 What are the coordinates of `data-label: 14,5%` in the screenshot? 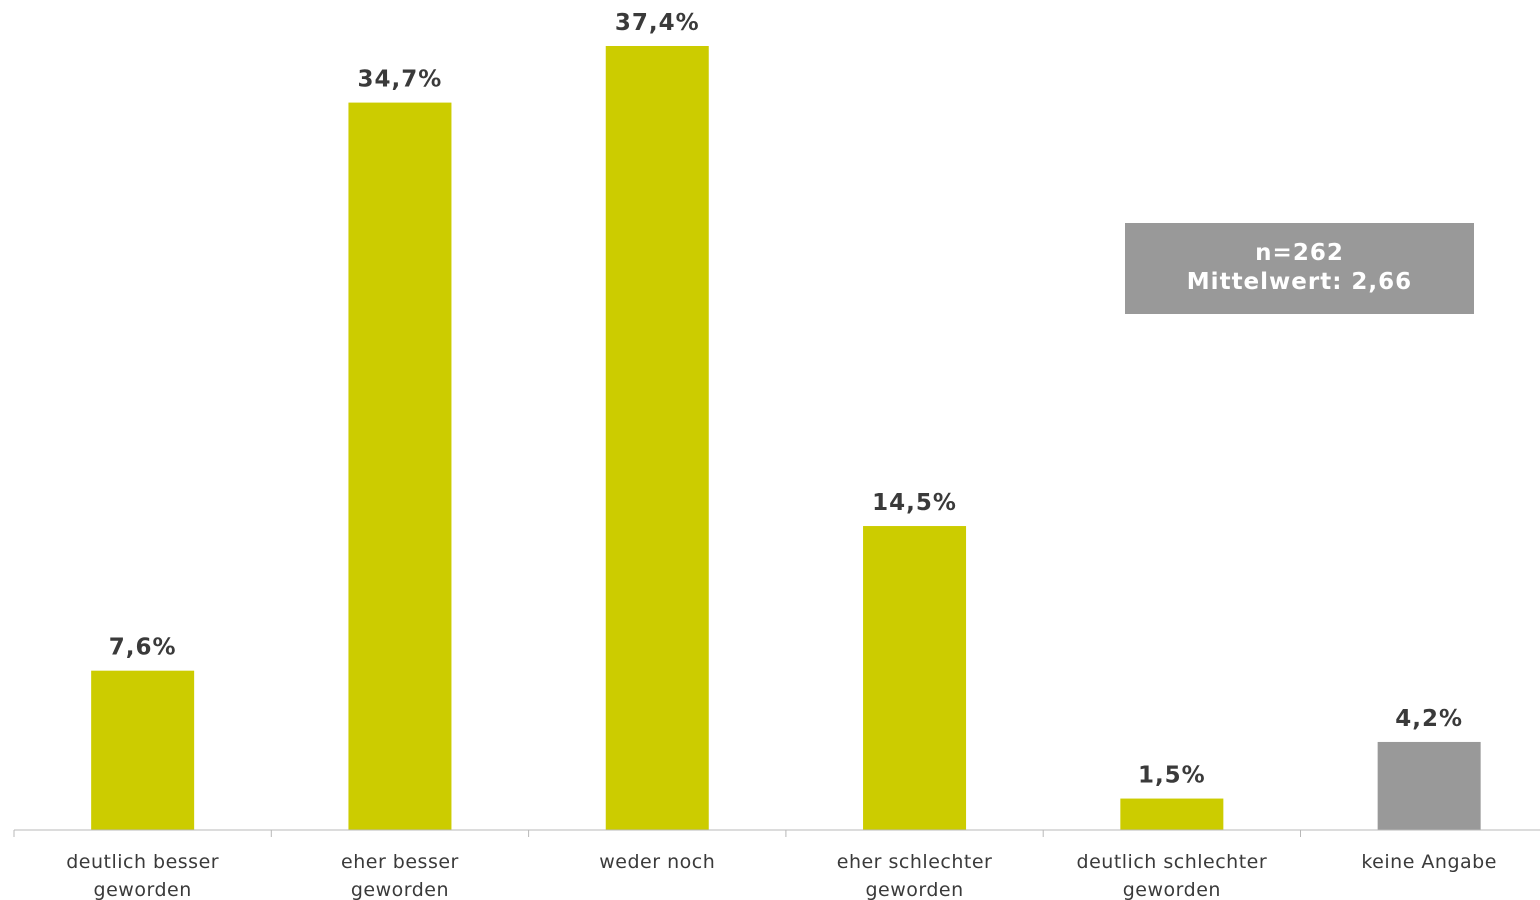 It's located at (914, 503).